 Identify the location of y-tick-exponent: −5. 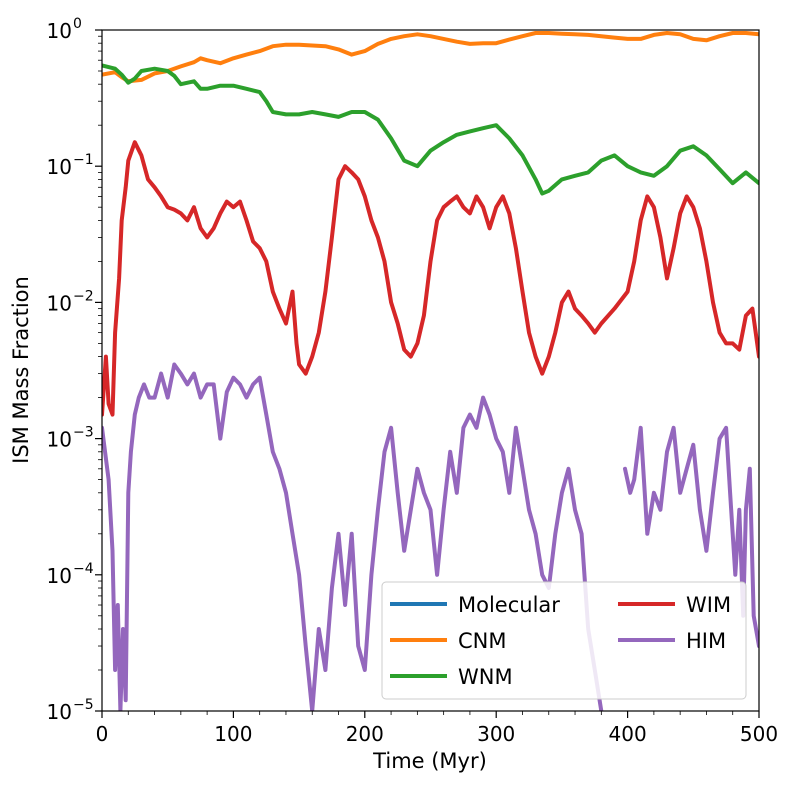
(83, 705).